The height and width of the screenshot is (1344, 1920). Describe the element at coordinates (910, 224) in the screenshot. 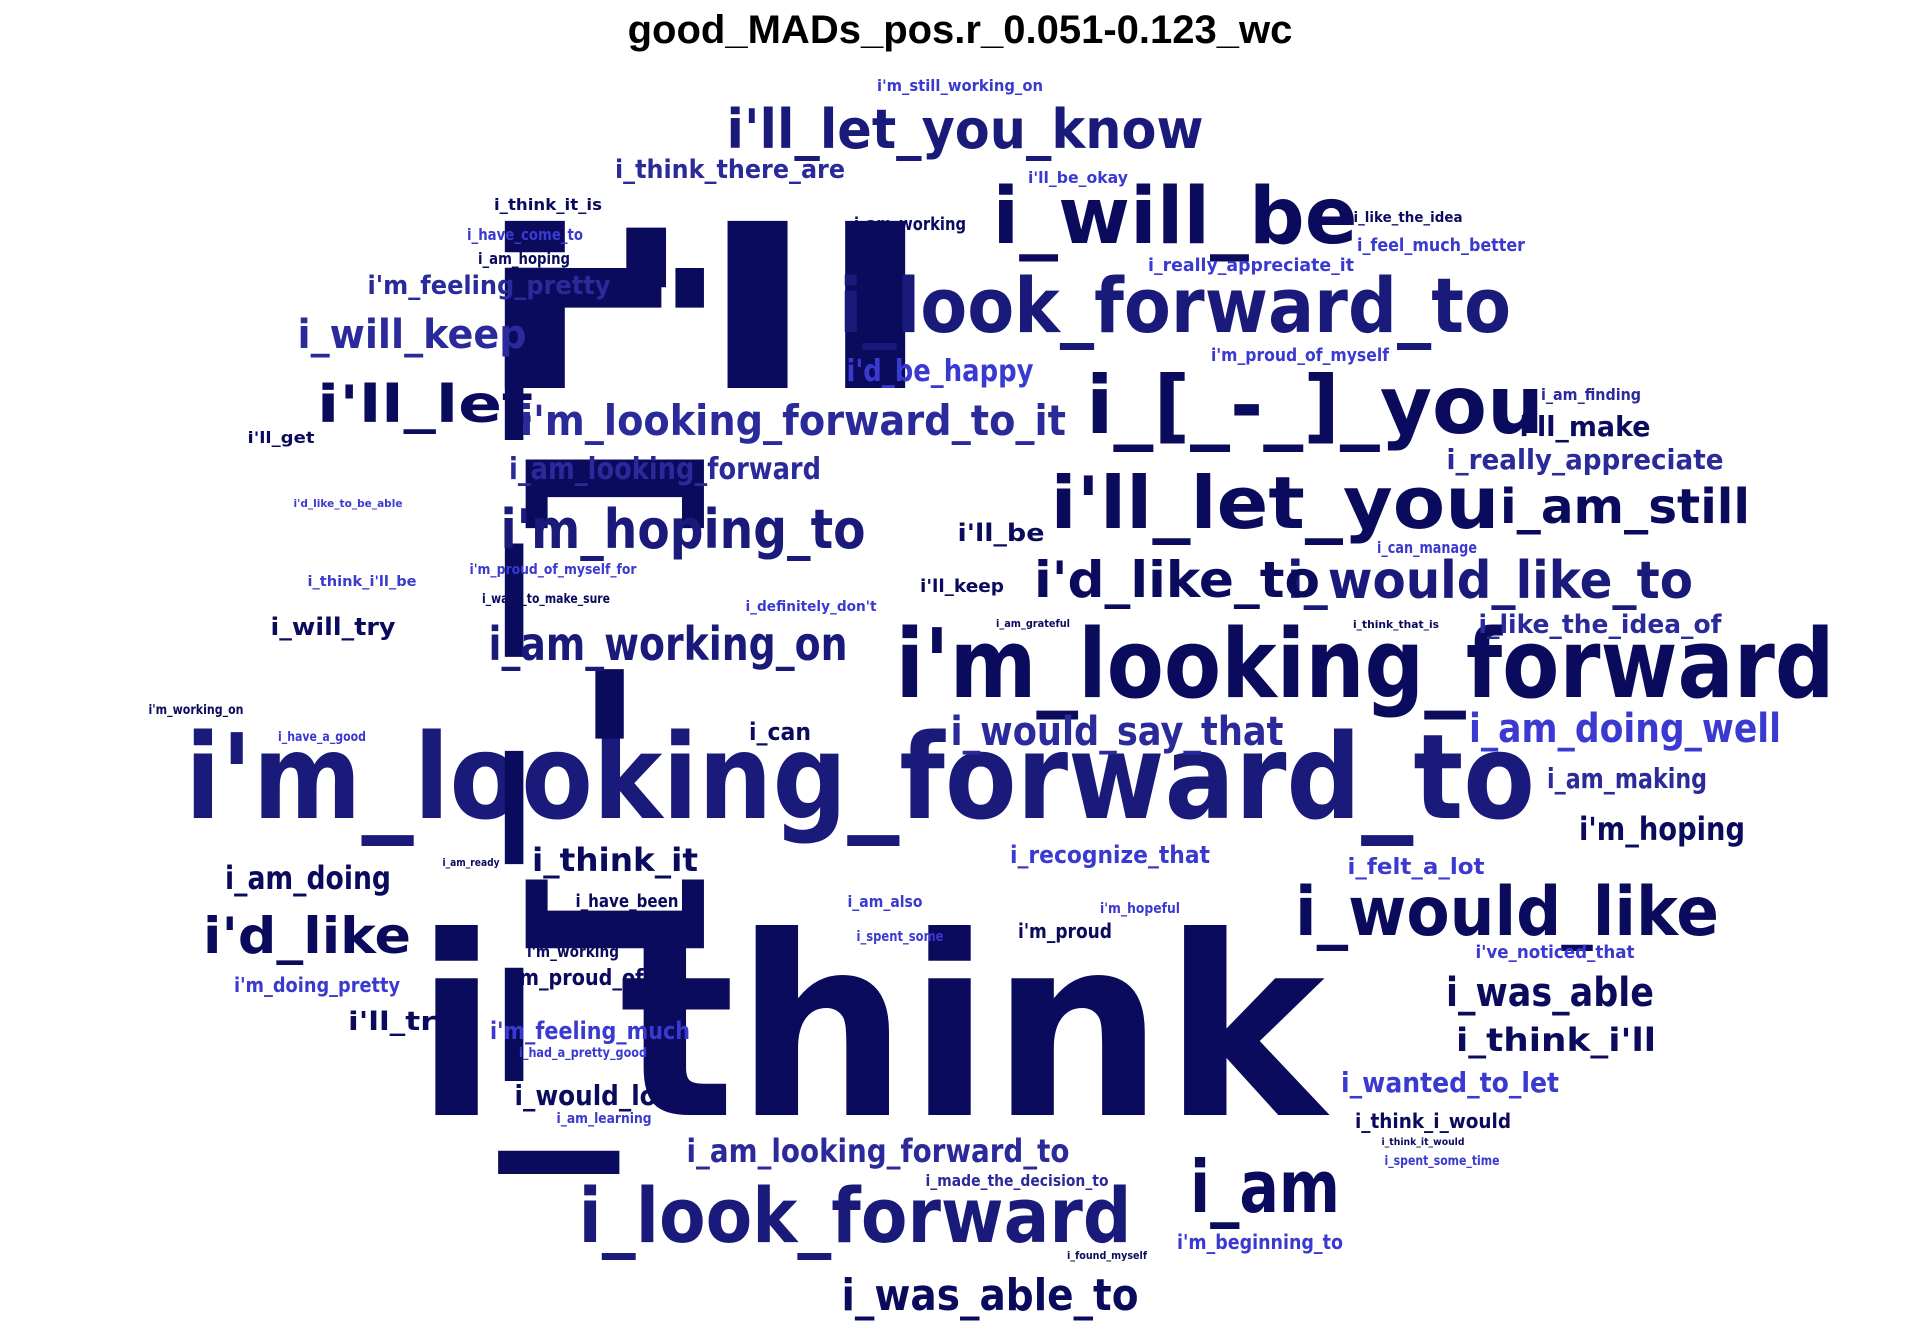

I see `word-52: i_am_working` at that location.